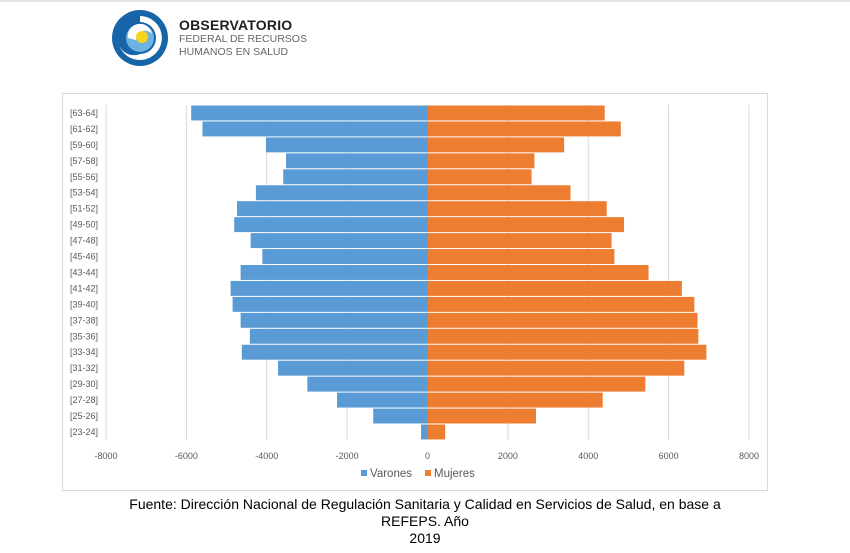  I want to click on legend: Varones Mujeres, so click(418, 474).